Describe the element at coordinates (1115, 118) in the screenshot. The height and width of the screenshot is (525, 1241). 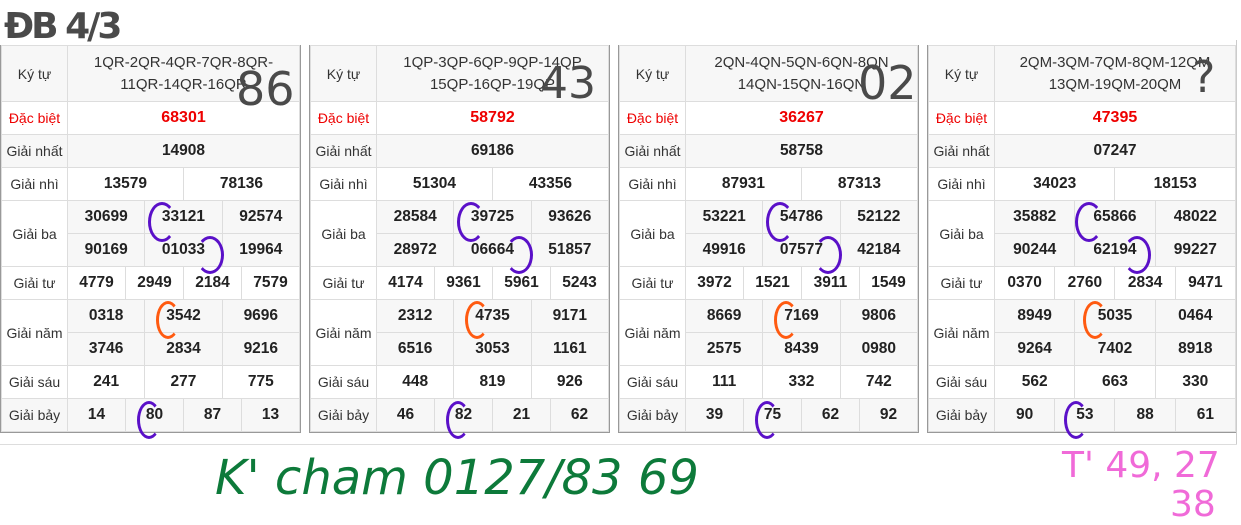
I see `special-prize: 47395` at that location.